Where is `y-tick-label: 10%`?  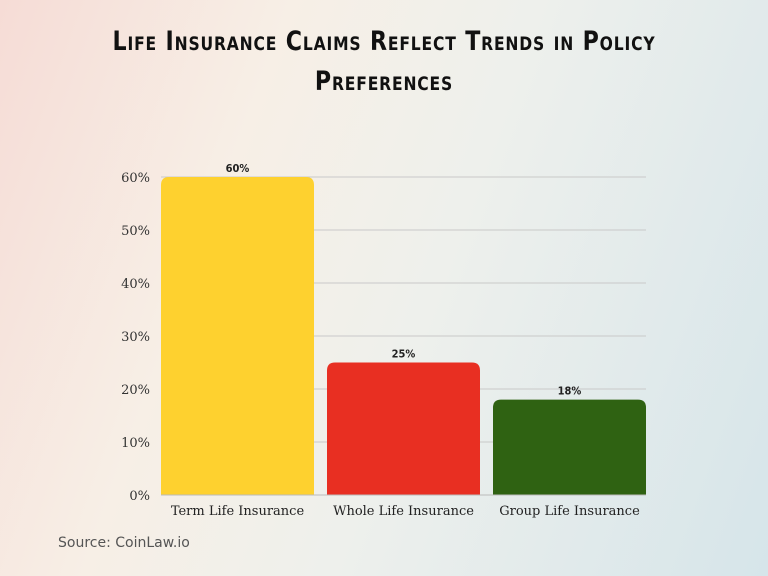
y-tick-label: 10% is located at coordinates (135, 443).